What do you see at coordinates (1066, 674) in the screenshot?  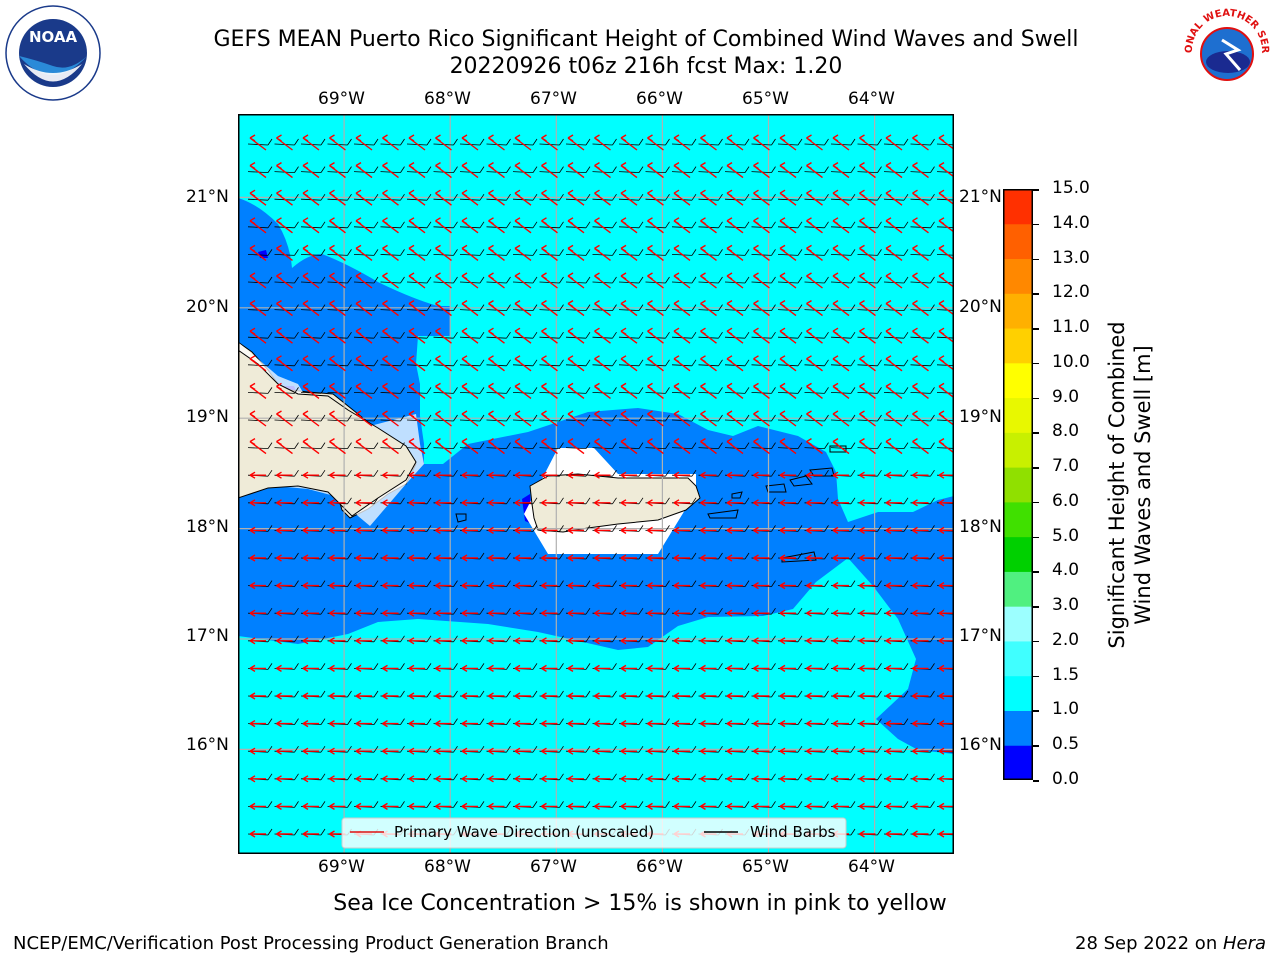 I see `colorbar-tick-label: 1.5` at bounding box center [1066, 674].